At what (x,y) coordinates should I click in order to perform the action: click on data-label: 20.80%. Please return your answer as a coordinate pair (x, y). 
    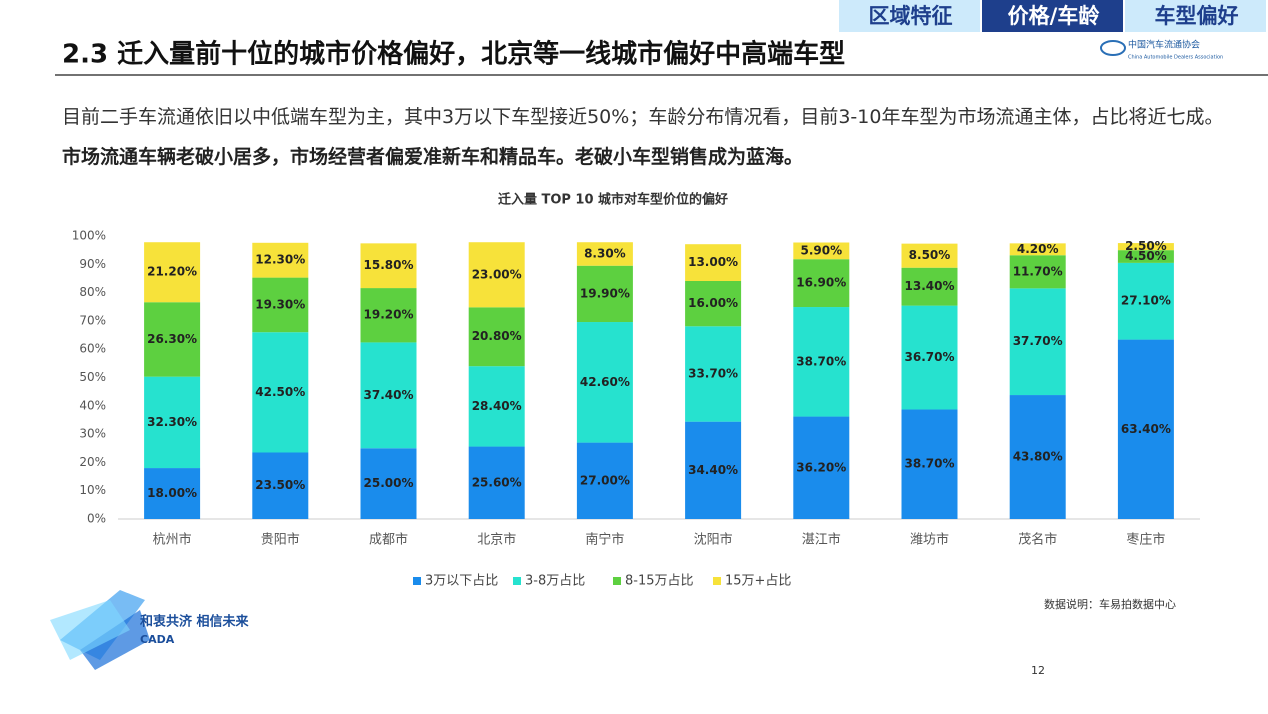
    Looking at the image, I should click on (497, 336).